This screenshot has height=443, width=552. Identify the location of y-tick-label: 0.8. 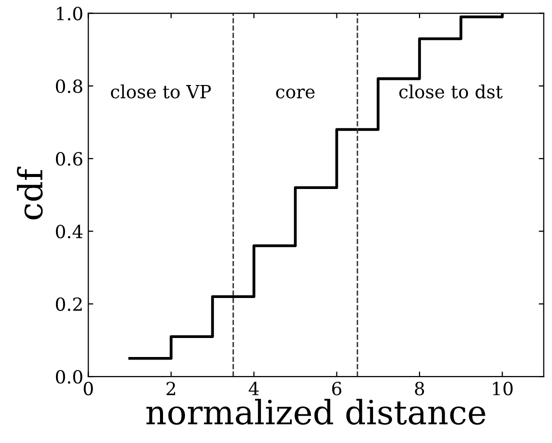
(69, 86).